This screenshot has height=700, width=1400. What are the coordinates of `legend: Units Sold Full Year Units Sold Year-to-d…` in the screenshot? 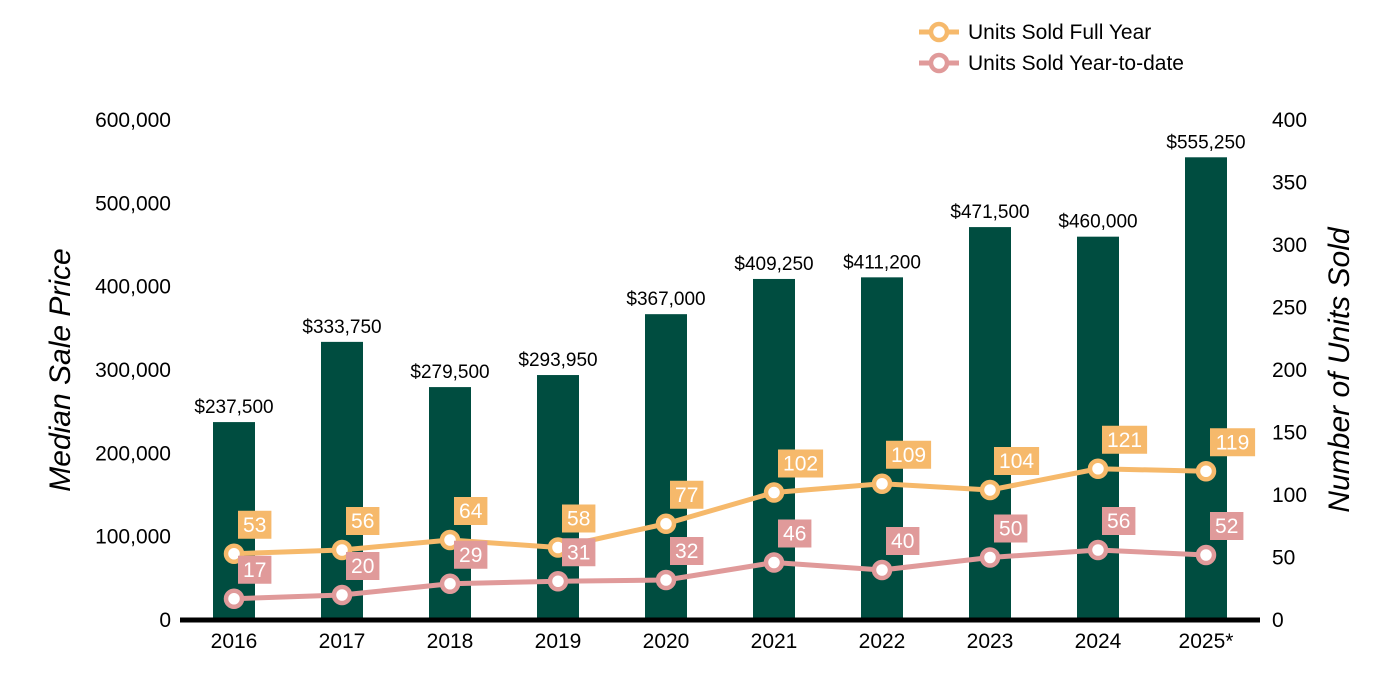 It's located at (1051, 48).